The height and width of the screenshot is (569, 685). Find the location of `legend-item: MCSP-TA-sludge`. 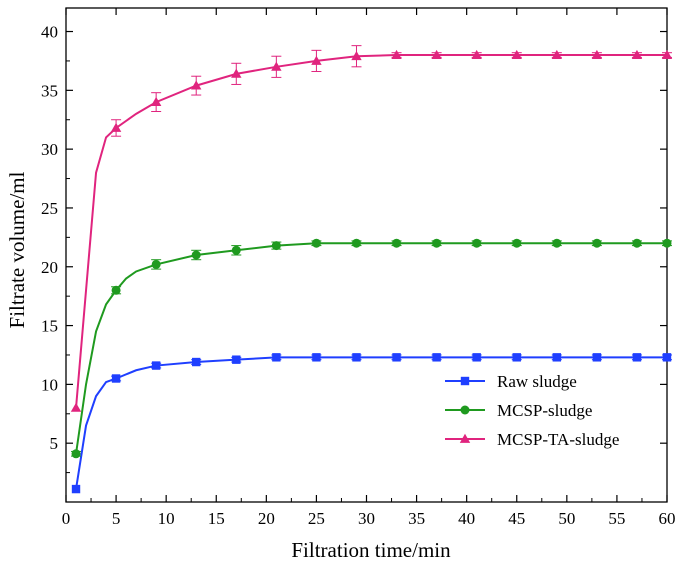

legend-item: MCSP-TA-sludge is located at coordinates (532, 439).